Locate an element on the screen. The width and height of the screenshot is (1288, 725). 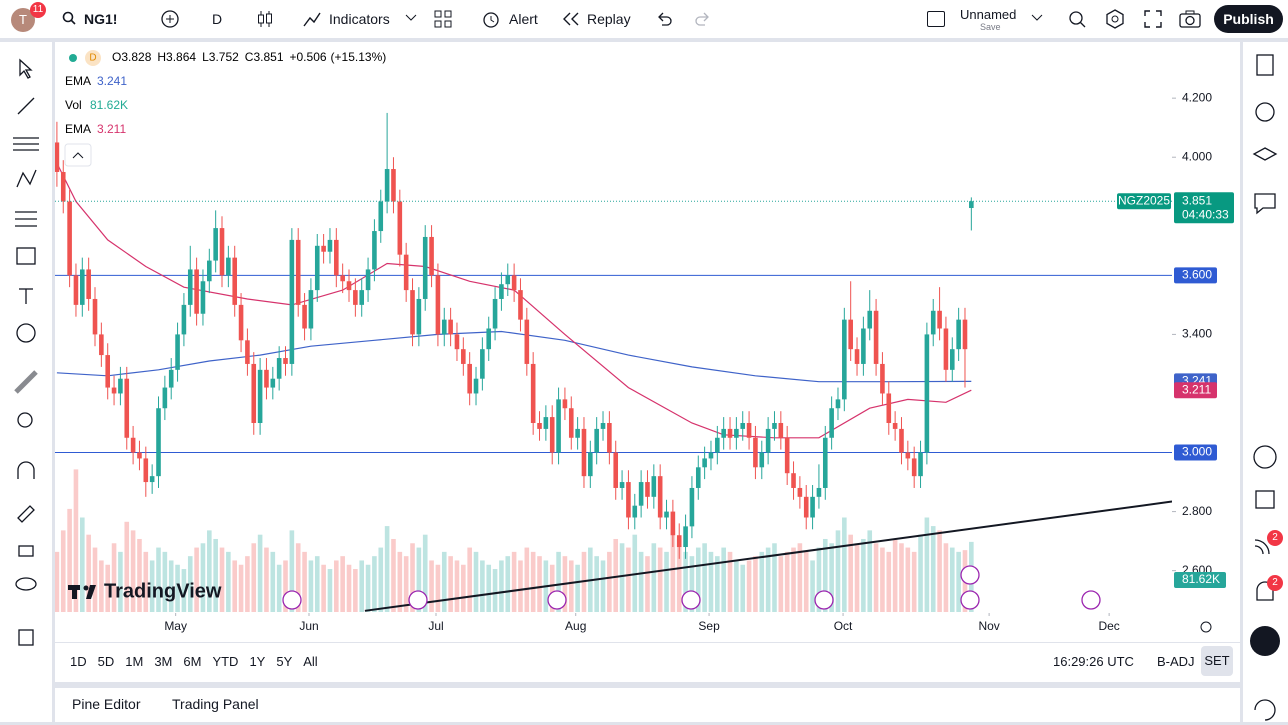
range-button: 1M is located at coordinates (134, 661).